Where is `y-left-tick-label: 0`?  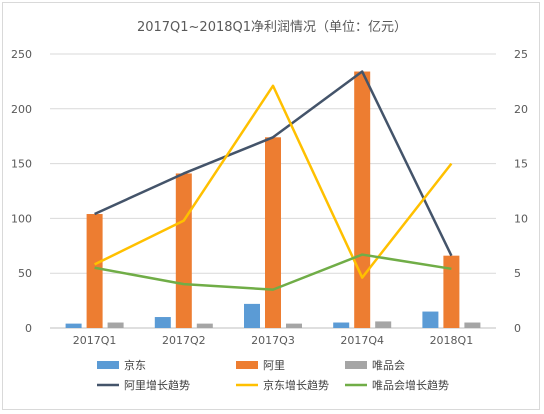
y-left-tick-label: 0 is located at coordinates (28, 328).